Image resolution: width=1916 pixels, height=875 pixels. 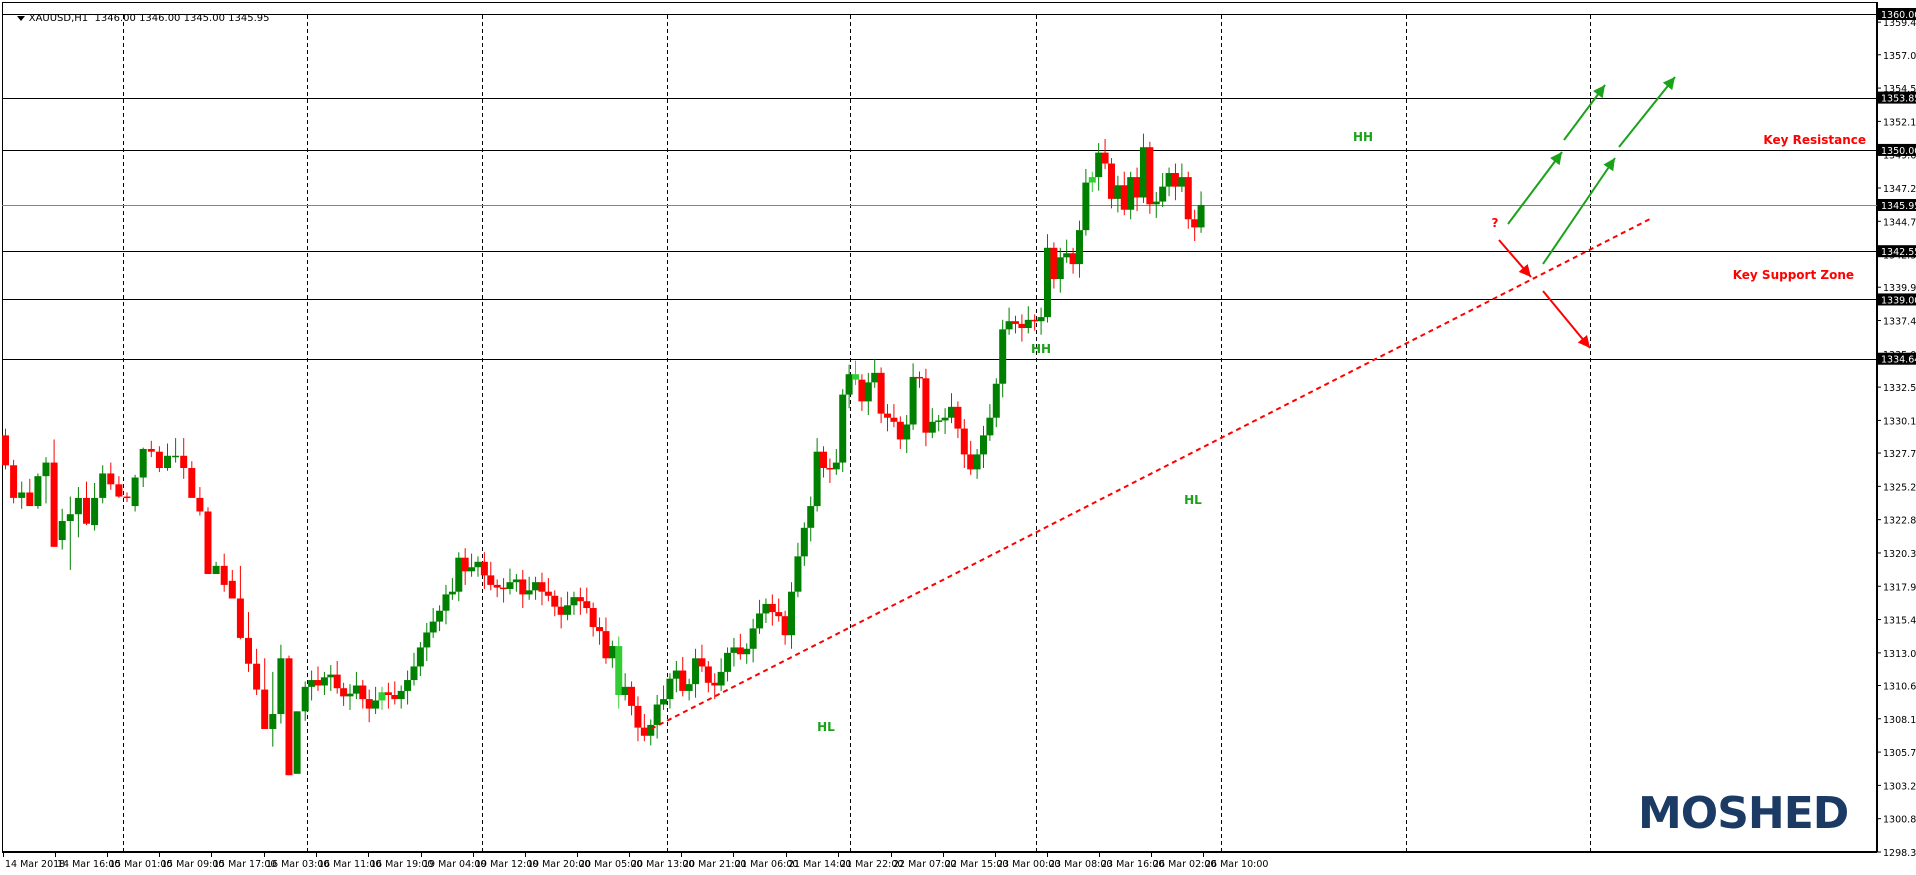 I want to click on price-tick-label: 1300.80, so click(x=1899, y=820).